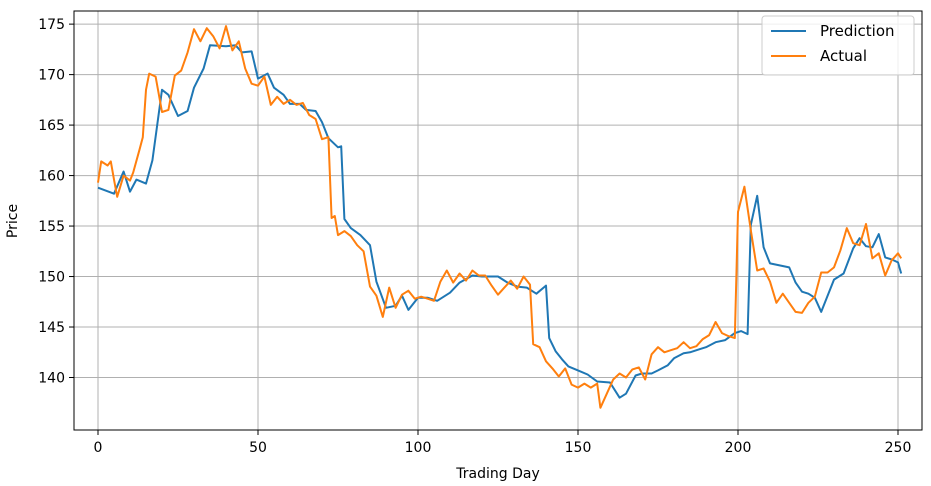 The width and height of the screenshot is (931, 486). I want to click on x-tick-label: 50, so click(258, 448).